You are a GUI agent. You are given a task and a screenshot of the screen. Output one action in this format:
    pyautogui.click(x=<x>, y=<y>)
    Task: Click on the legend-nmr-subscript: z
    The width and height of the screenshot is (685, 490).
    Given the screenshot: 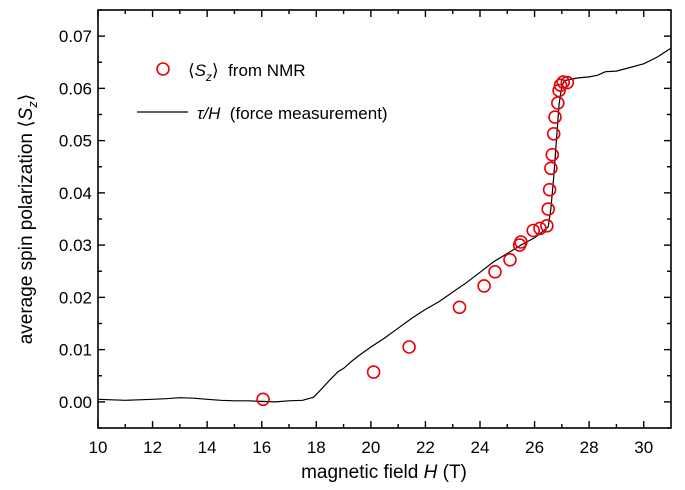 What is the action you would take?
    pyautogui.click(x=208, y=77)
    